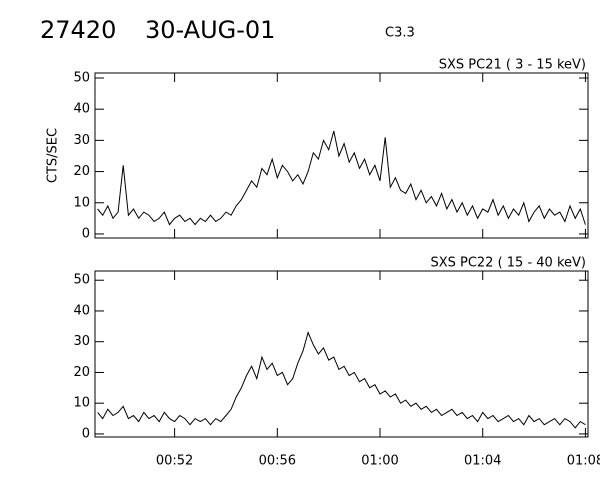 The width and height of the screenshot is (600, 480). Describe the element at coordinates (53, 155) in the screenshot. I see `y-axis-label: CTS/SEC` at that location.